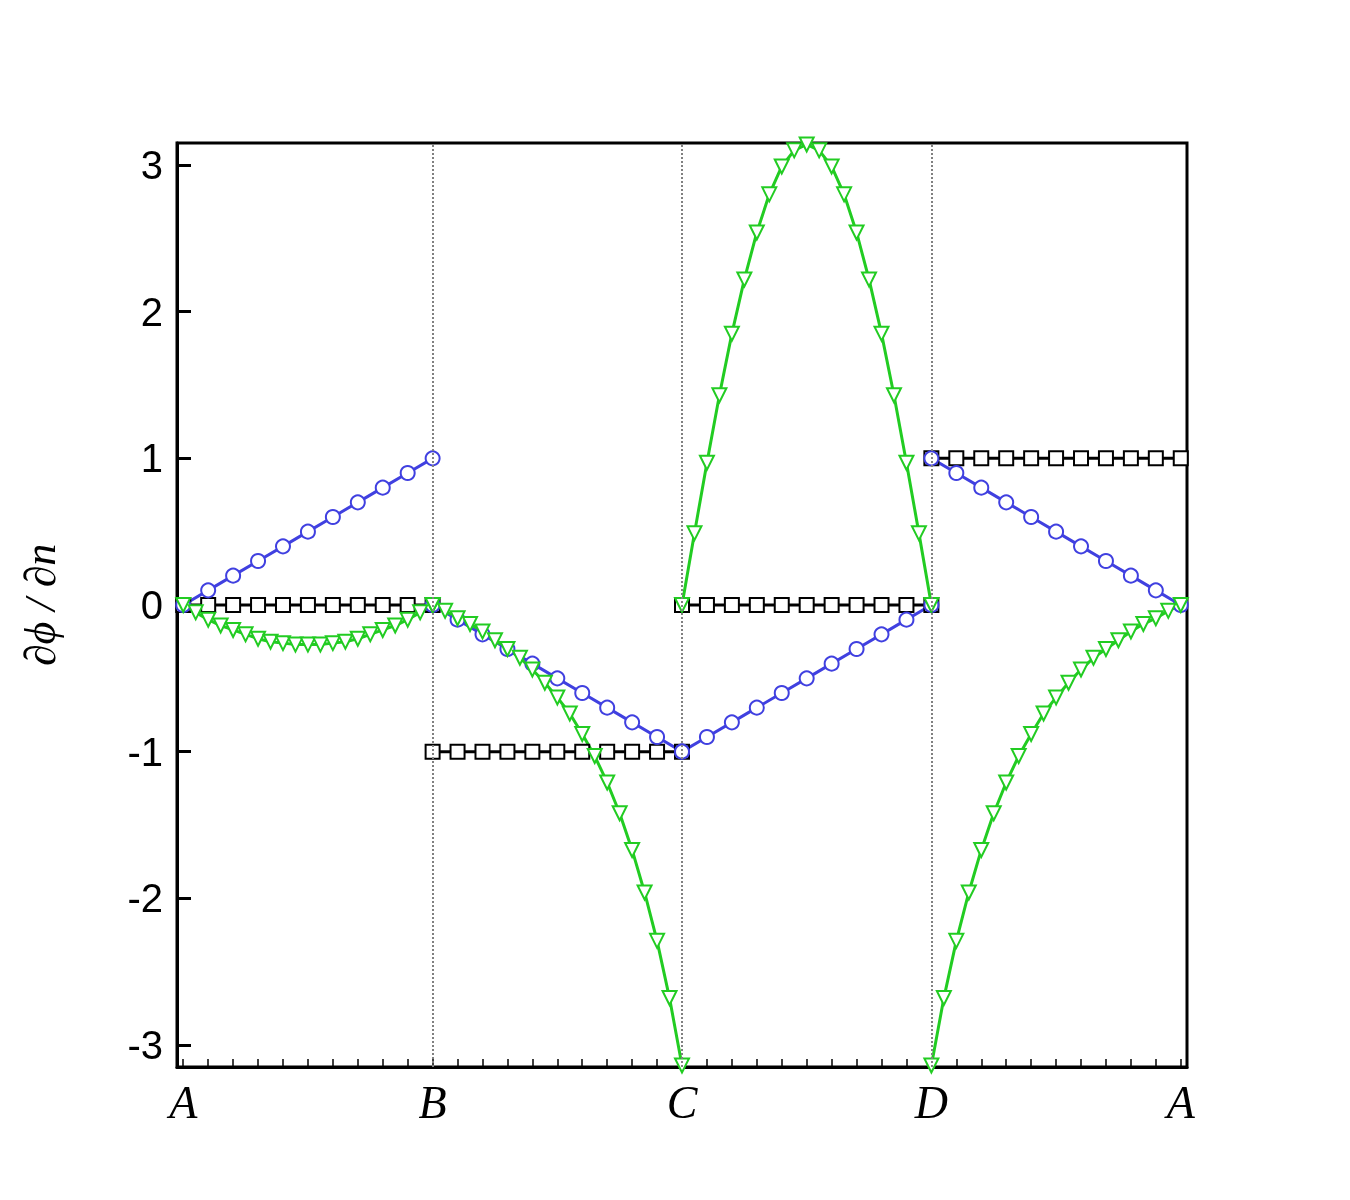 The image size is (1350, 1200). I want to click on y-tick-label: -2, so click(145, 898).